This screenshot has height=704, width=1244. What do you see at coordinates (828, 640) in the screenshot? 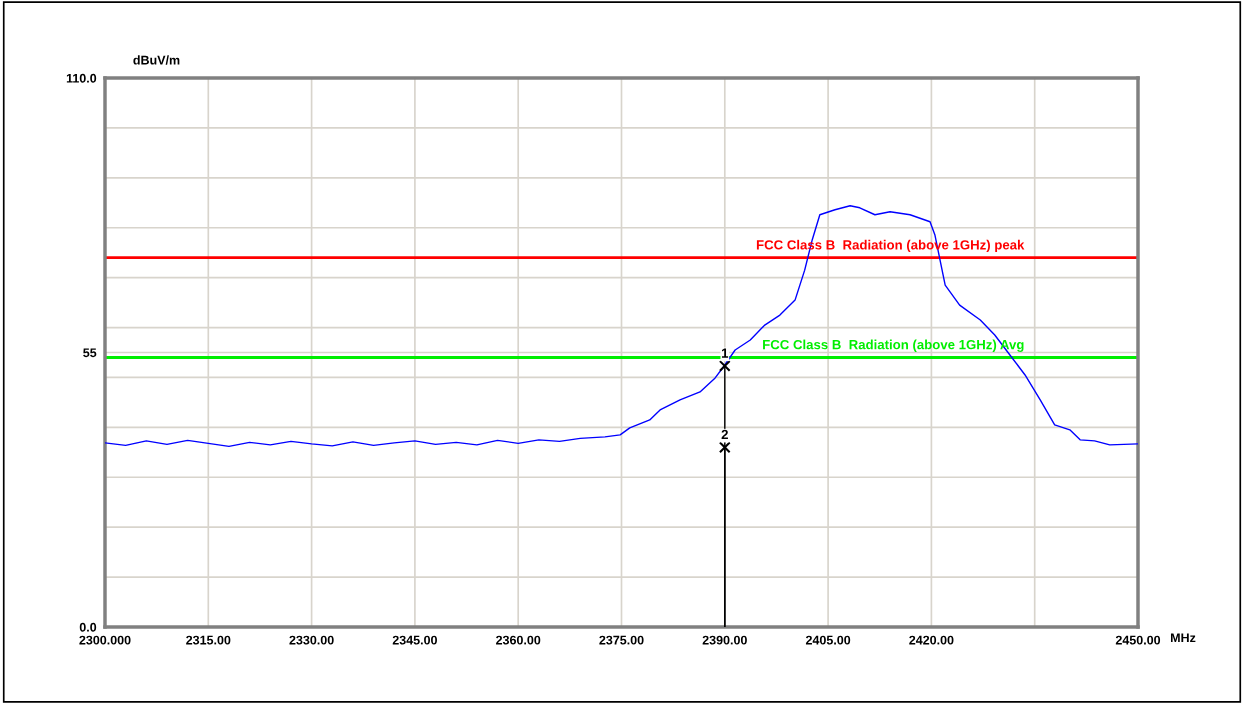
I see `x-tick-label: 2405.00` at bounding box center [828, 640].